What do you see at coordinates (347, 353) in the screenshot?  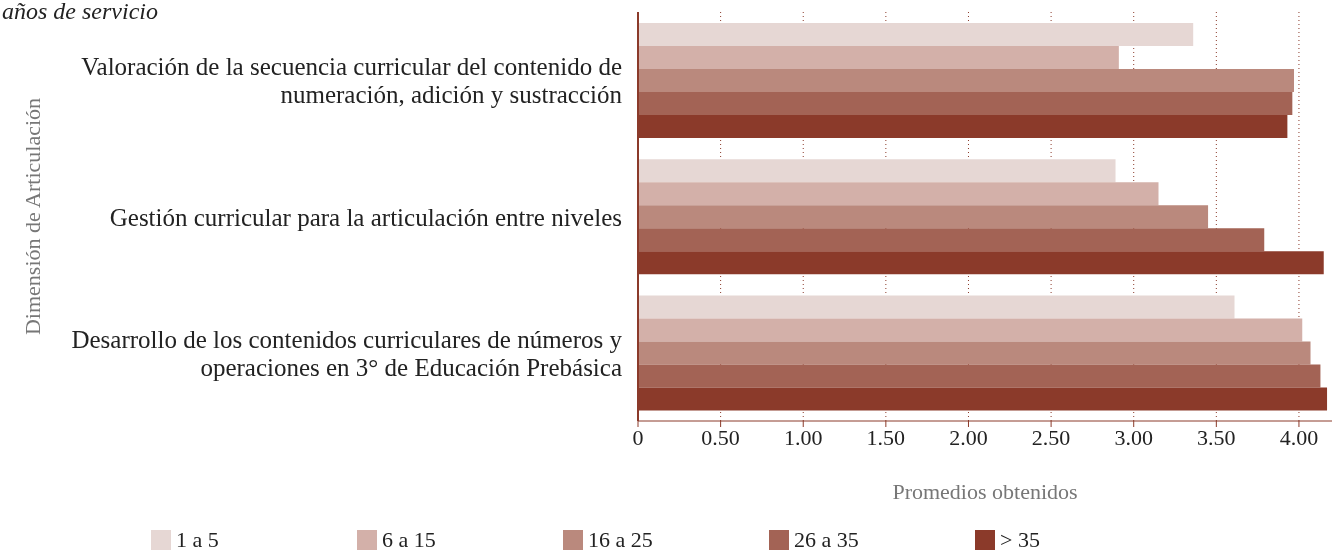 I see `y-tick-label: Desarrollo de los contenidos curriculares de números y operaciones en 3° de Educación Prebásica` at bounding box center [347, 353].